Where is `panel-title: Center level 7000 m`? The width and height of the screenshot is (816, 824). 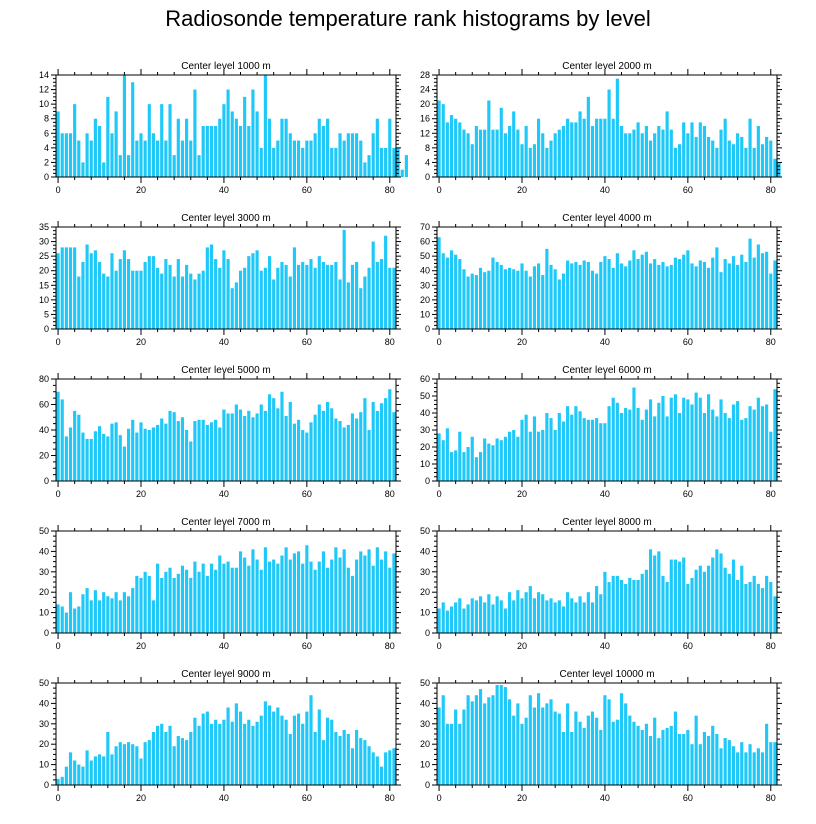
panel-title: Center level 7000 m is located at coordinates (226, 522).